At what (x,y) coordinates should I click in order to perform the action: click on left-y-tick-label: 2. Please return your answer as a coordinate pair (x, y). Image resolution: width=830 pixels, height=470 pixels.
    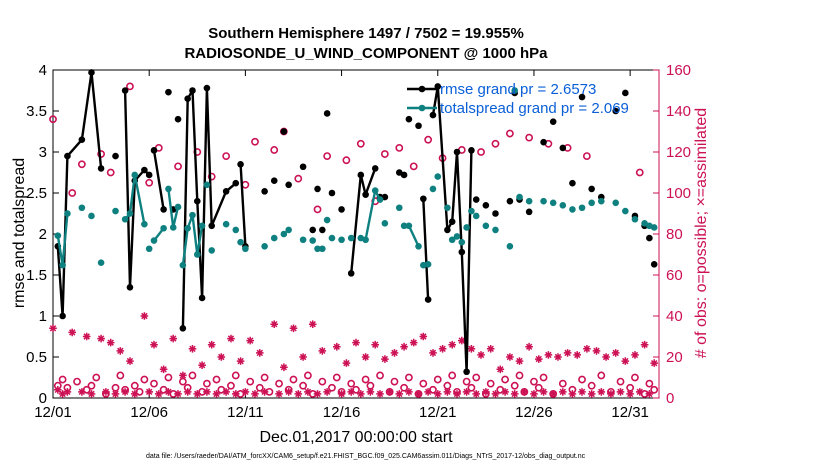
    Looking at the image, I should click on (43, 234).